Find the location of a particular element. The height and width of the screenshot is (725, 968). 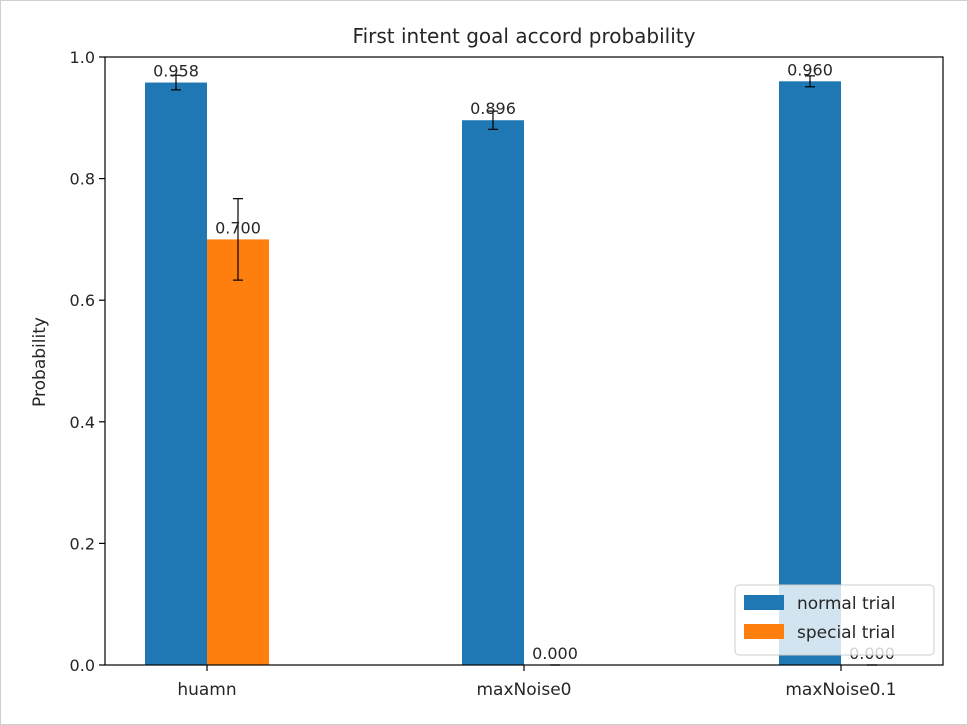

legend: normal trial special trial is located at coordinates (834, 620).